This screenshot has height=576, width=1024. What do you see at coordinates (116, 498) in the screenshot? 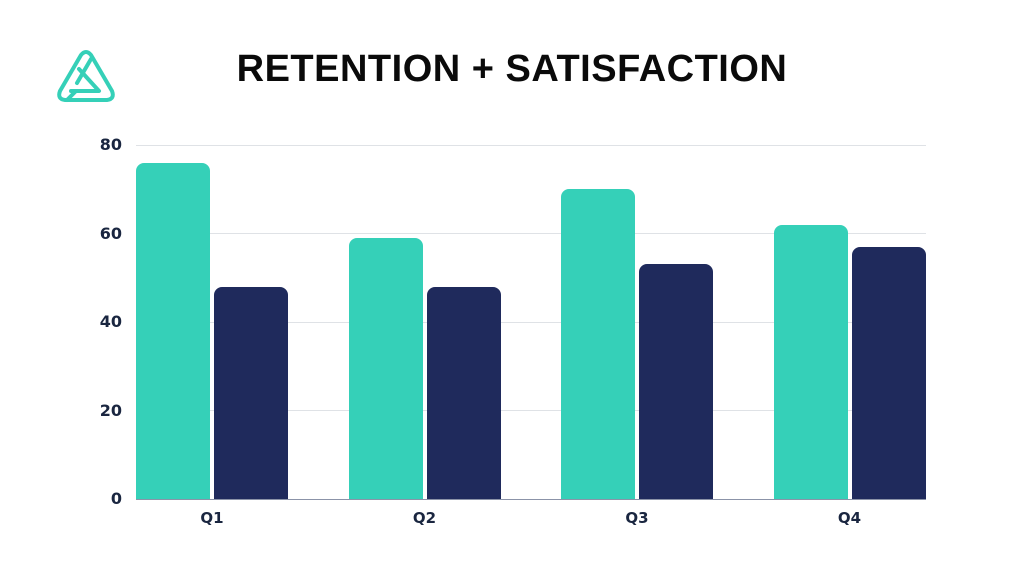
I see `y-tick-0: 0` at bounding box center [116, 498].